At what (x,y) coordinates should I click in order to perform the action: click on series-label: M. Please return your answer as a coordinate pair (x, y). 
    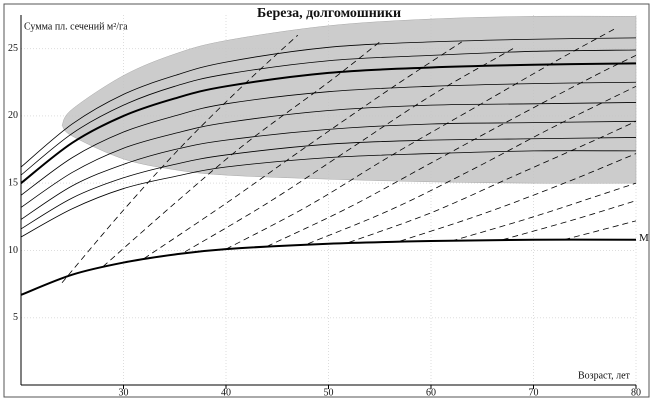
    Looking at the image, I should click on (644, 238).